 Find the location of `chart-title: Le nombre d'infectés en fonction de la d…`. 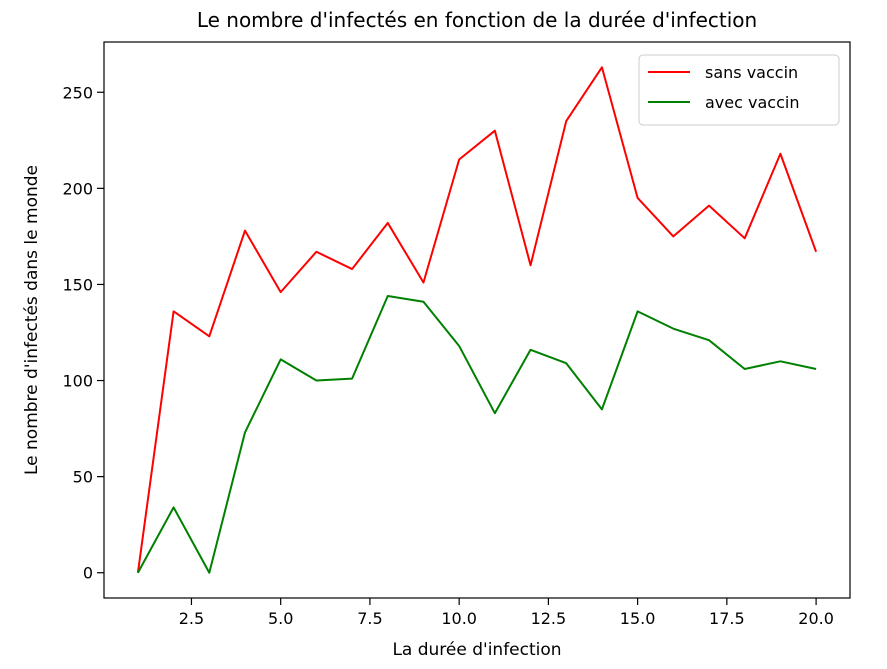

chart-title: Le nombre d'infectés en fonction de la d… is located at coordinates (477, 20).